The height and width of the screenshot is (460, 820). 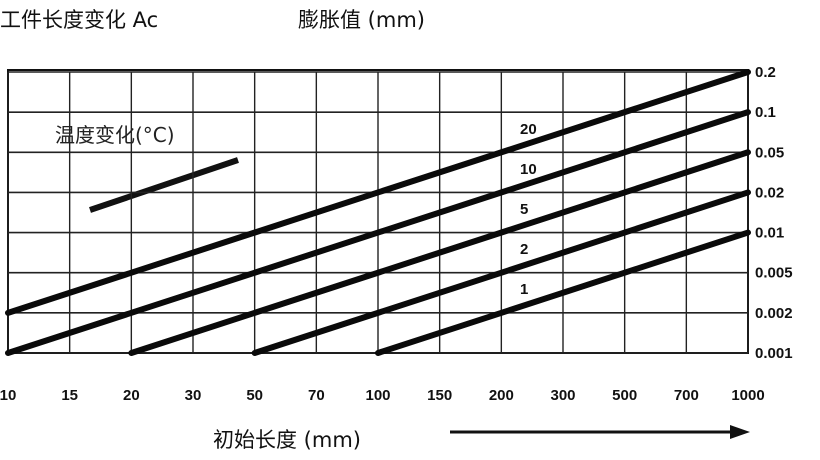 What do you see at coordinates (501, 395) in the screenshot?
I see `x-tick-label: 200` at bounding box center [501, 395].